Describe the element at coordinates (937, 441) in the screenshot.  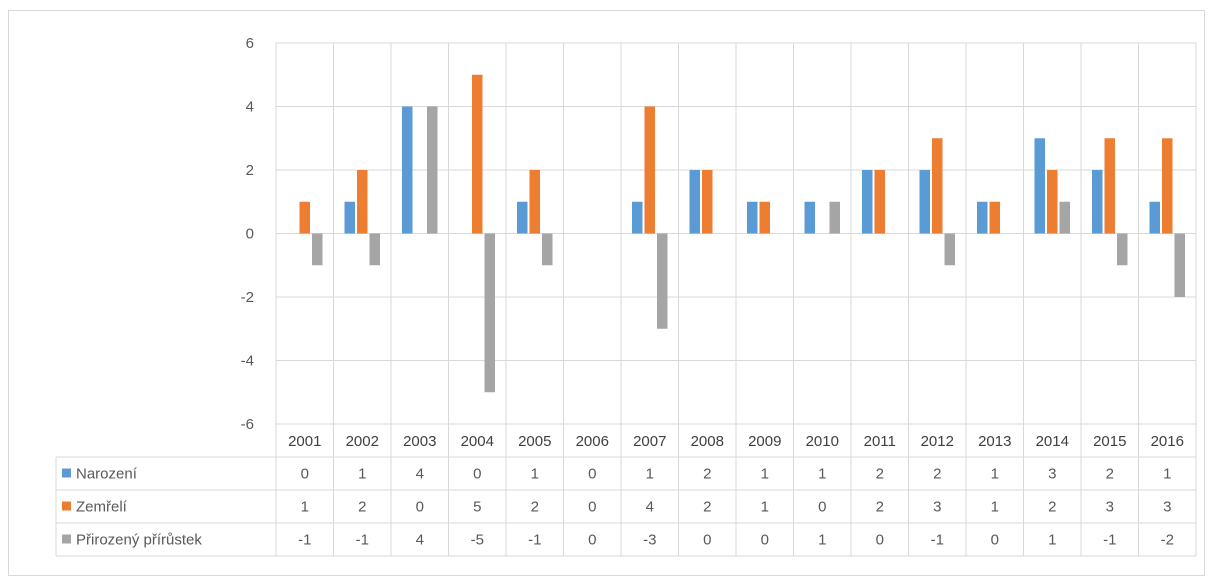
I see `category-label: 2012` at that location.